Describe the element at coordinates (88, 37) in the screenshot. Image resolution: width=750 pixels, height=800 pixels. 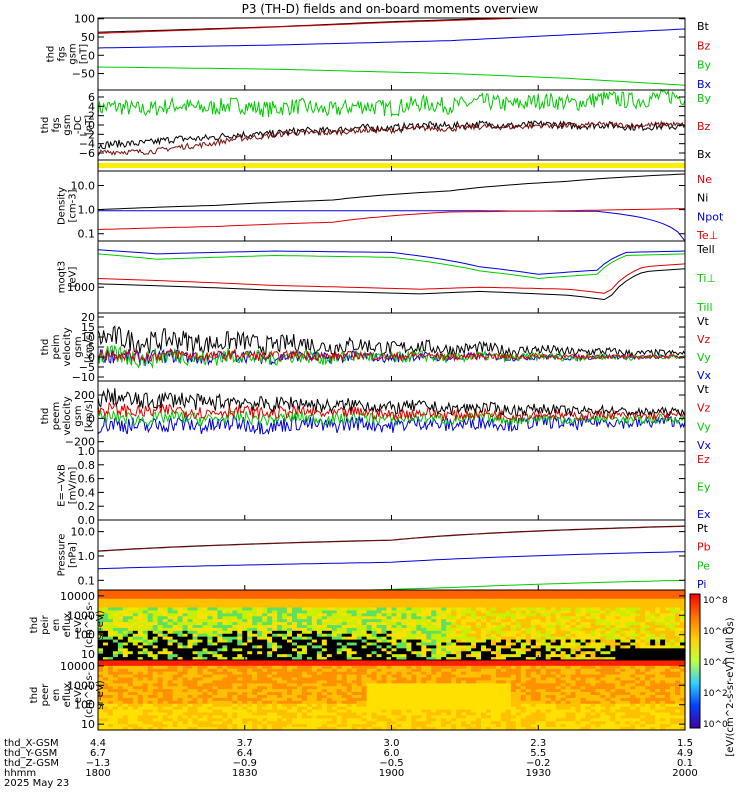
I see `y-tick-label: 50` at that location.